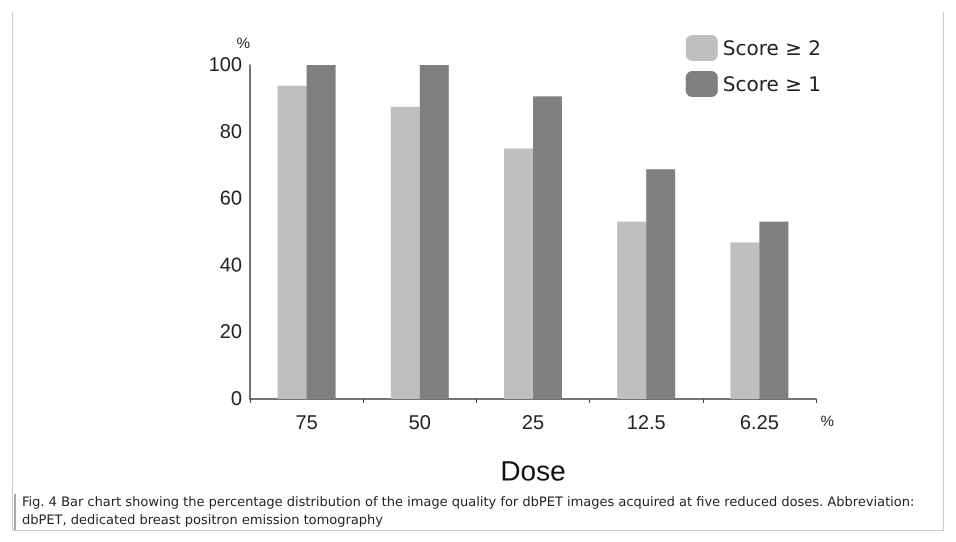  Describe the element at coordinates (225, 65) in the screenshot. I see `y-tick-label: 100` at that location.